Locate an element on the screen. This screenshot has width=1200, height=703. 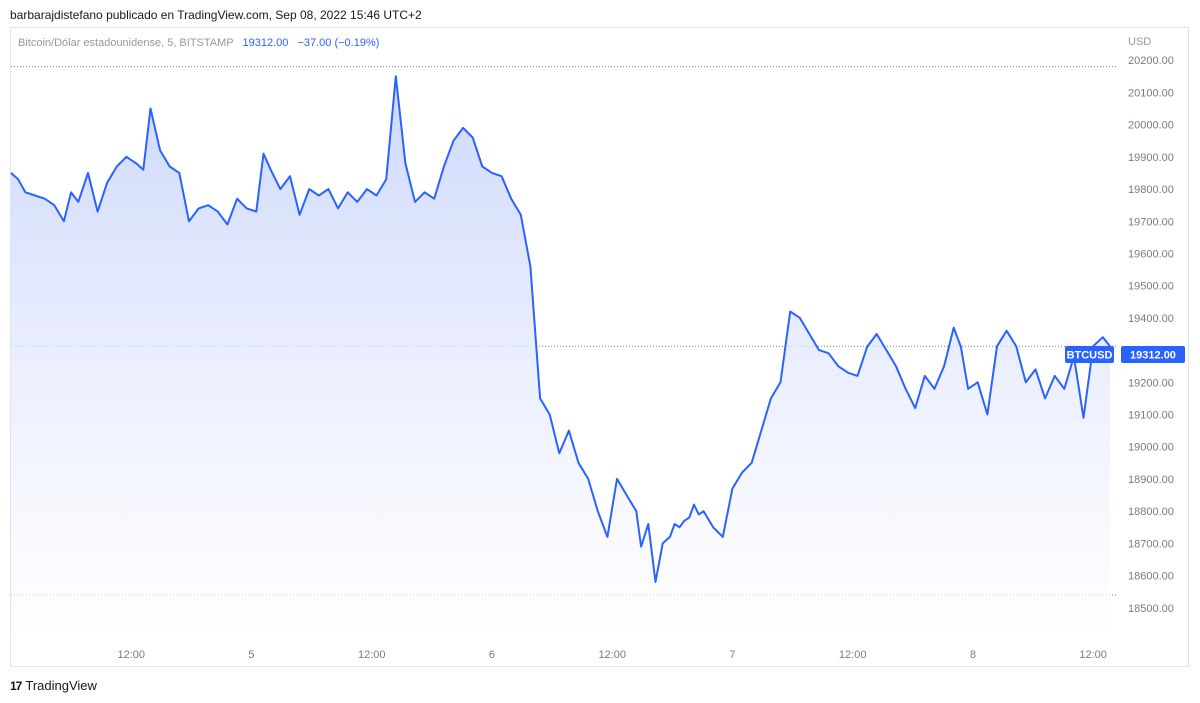
legend-last-price: 19312.00 is located at coordinates (265, 43).